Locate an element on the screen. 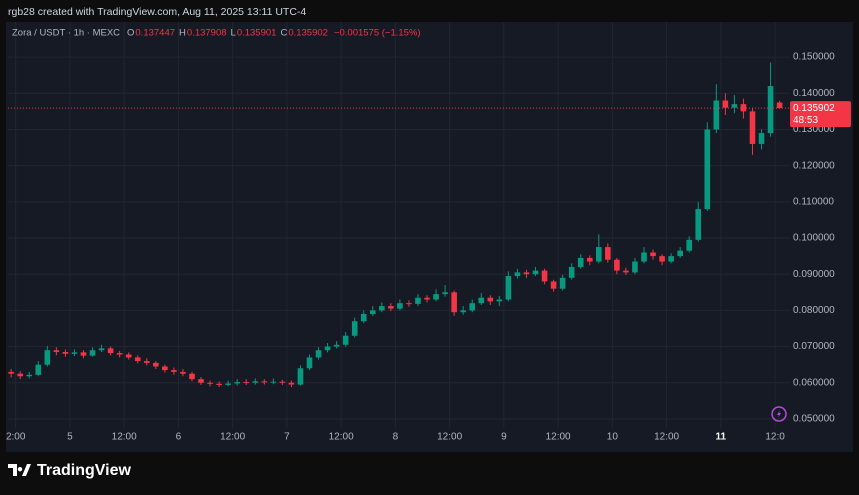 The height and width of the screenshot is (495, 859). ohlc-value: 0.135901 is located at coordinates (257, 33).